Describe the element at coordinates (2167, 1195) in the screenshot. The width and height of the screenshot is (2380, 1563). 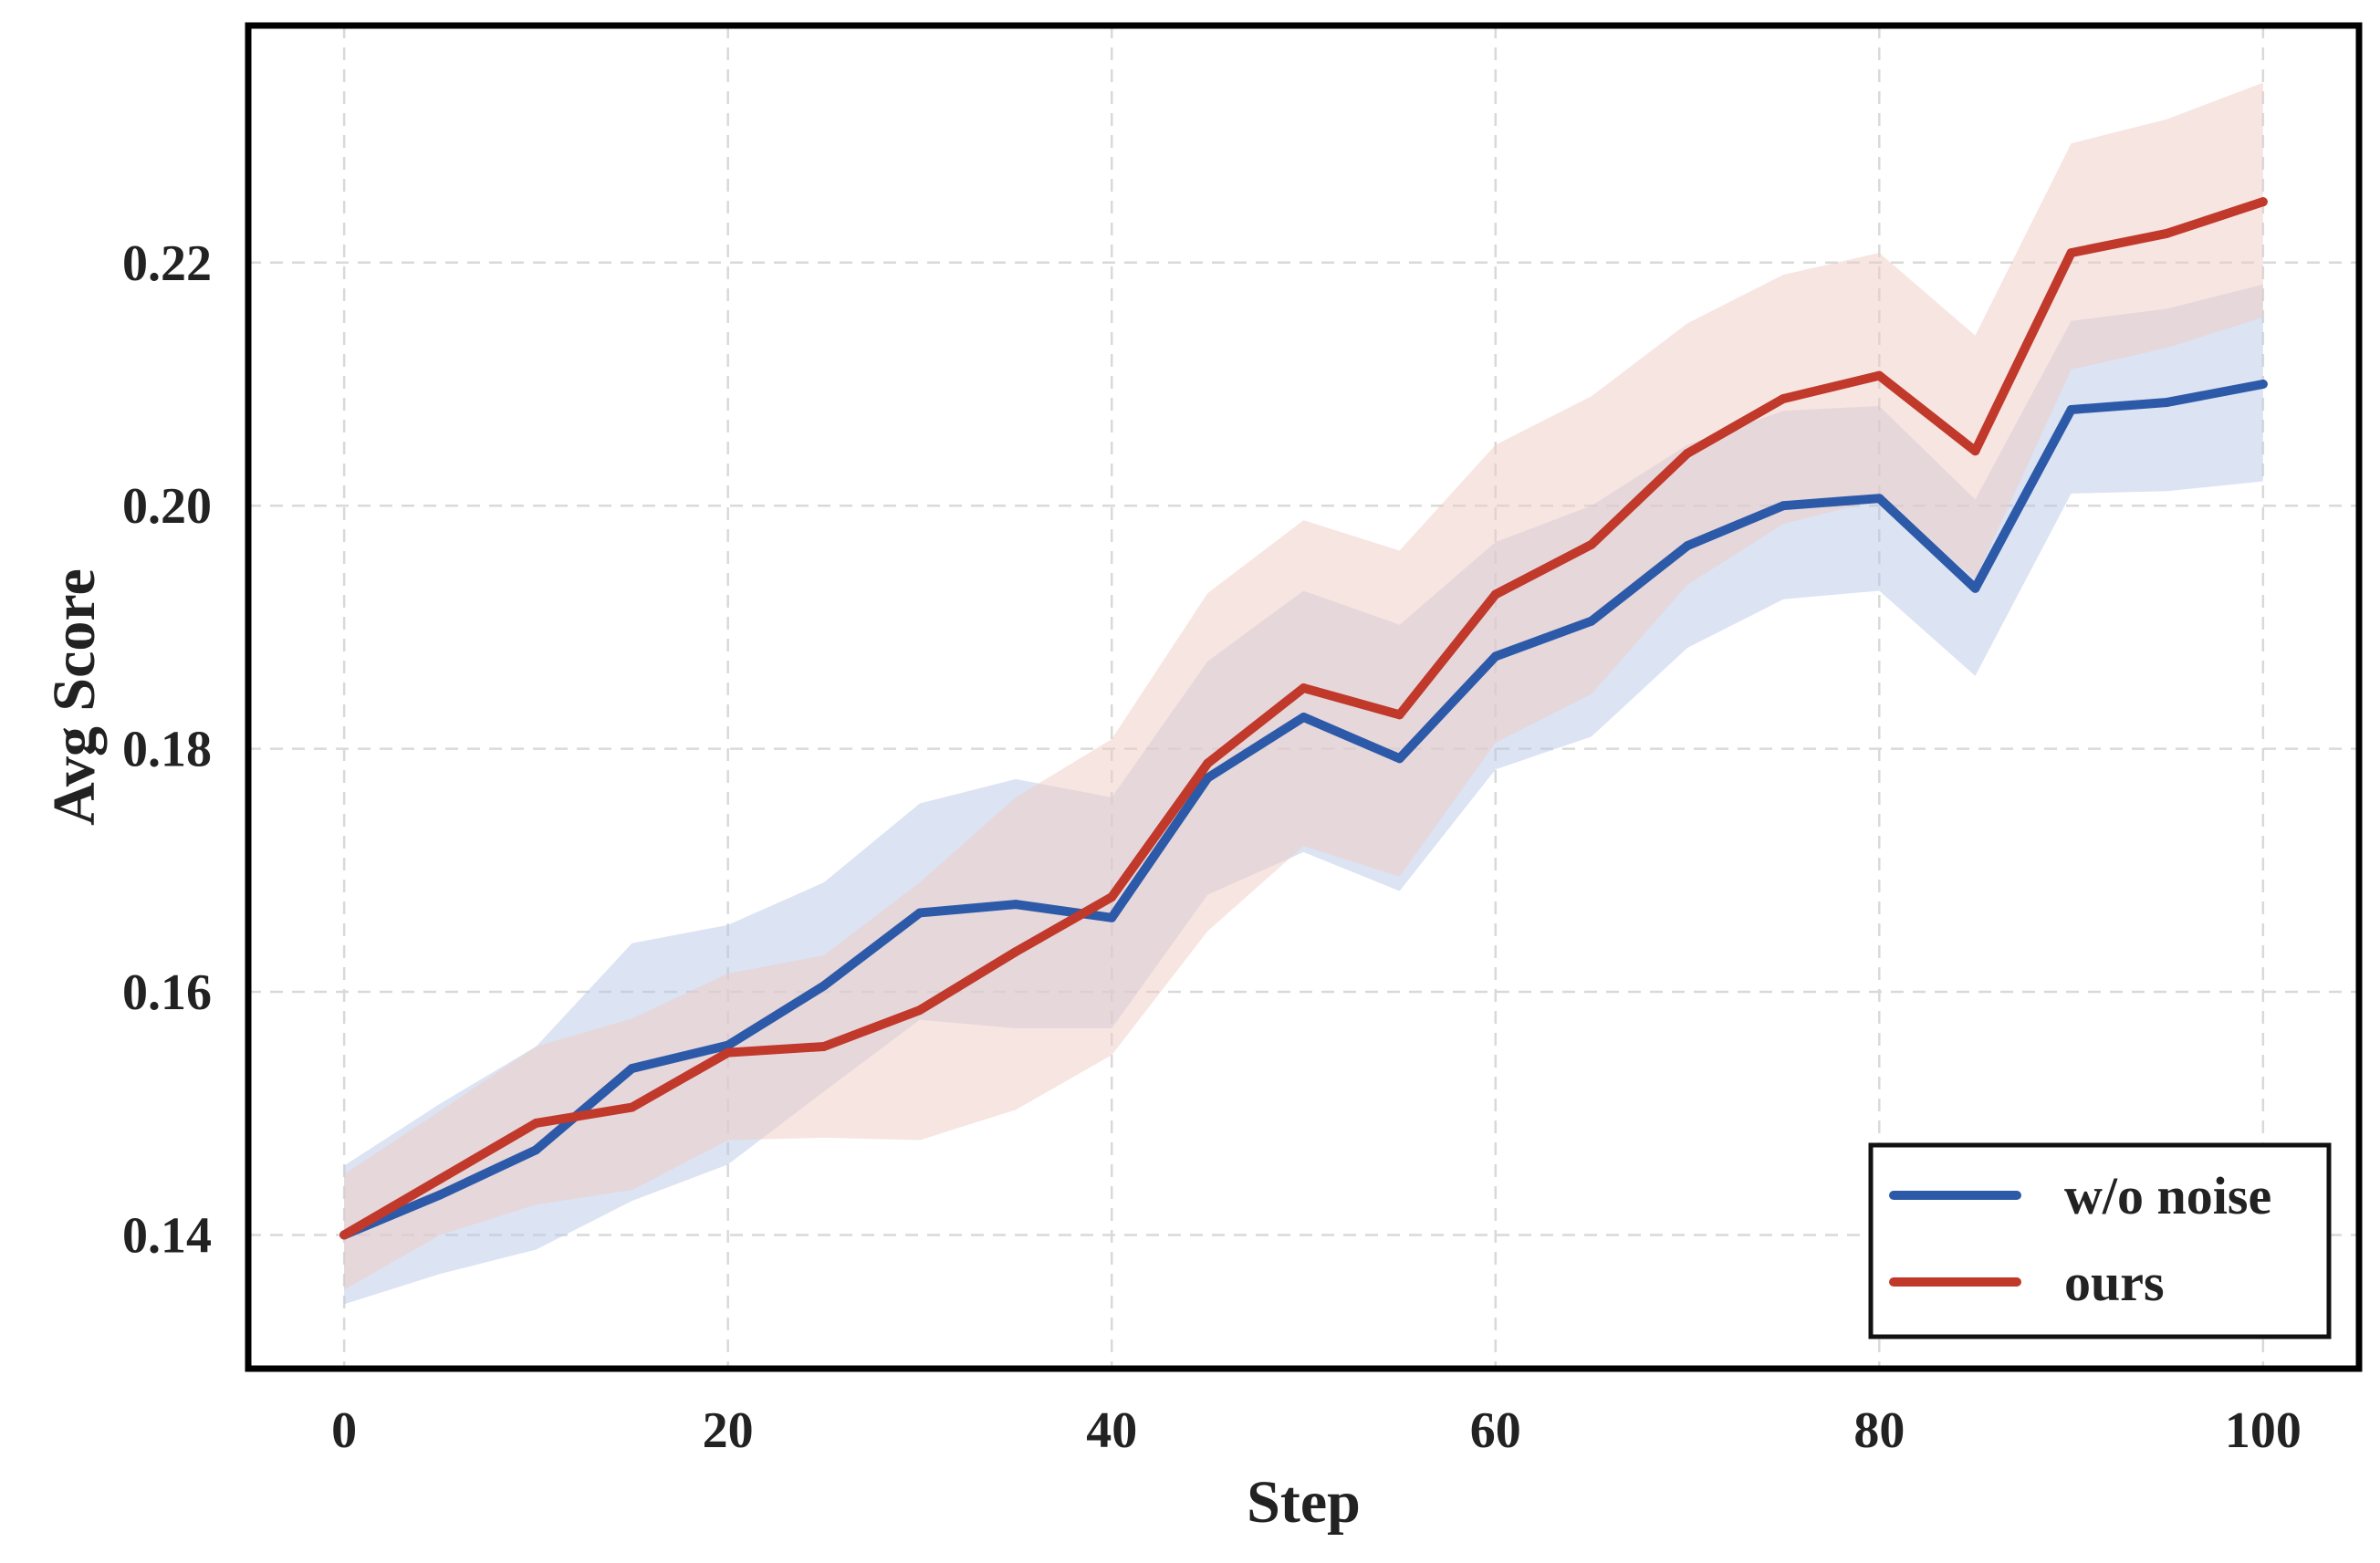
I see `legend-label-w-o-noise: w/o noise` at that location.